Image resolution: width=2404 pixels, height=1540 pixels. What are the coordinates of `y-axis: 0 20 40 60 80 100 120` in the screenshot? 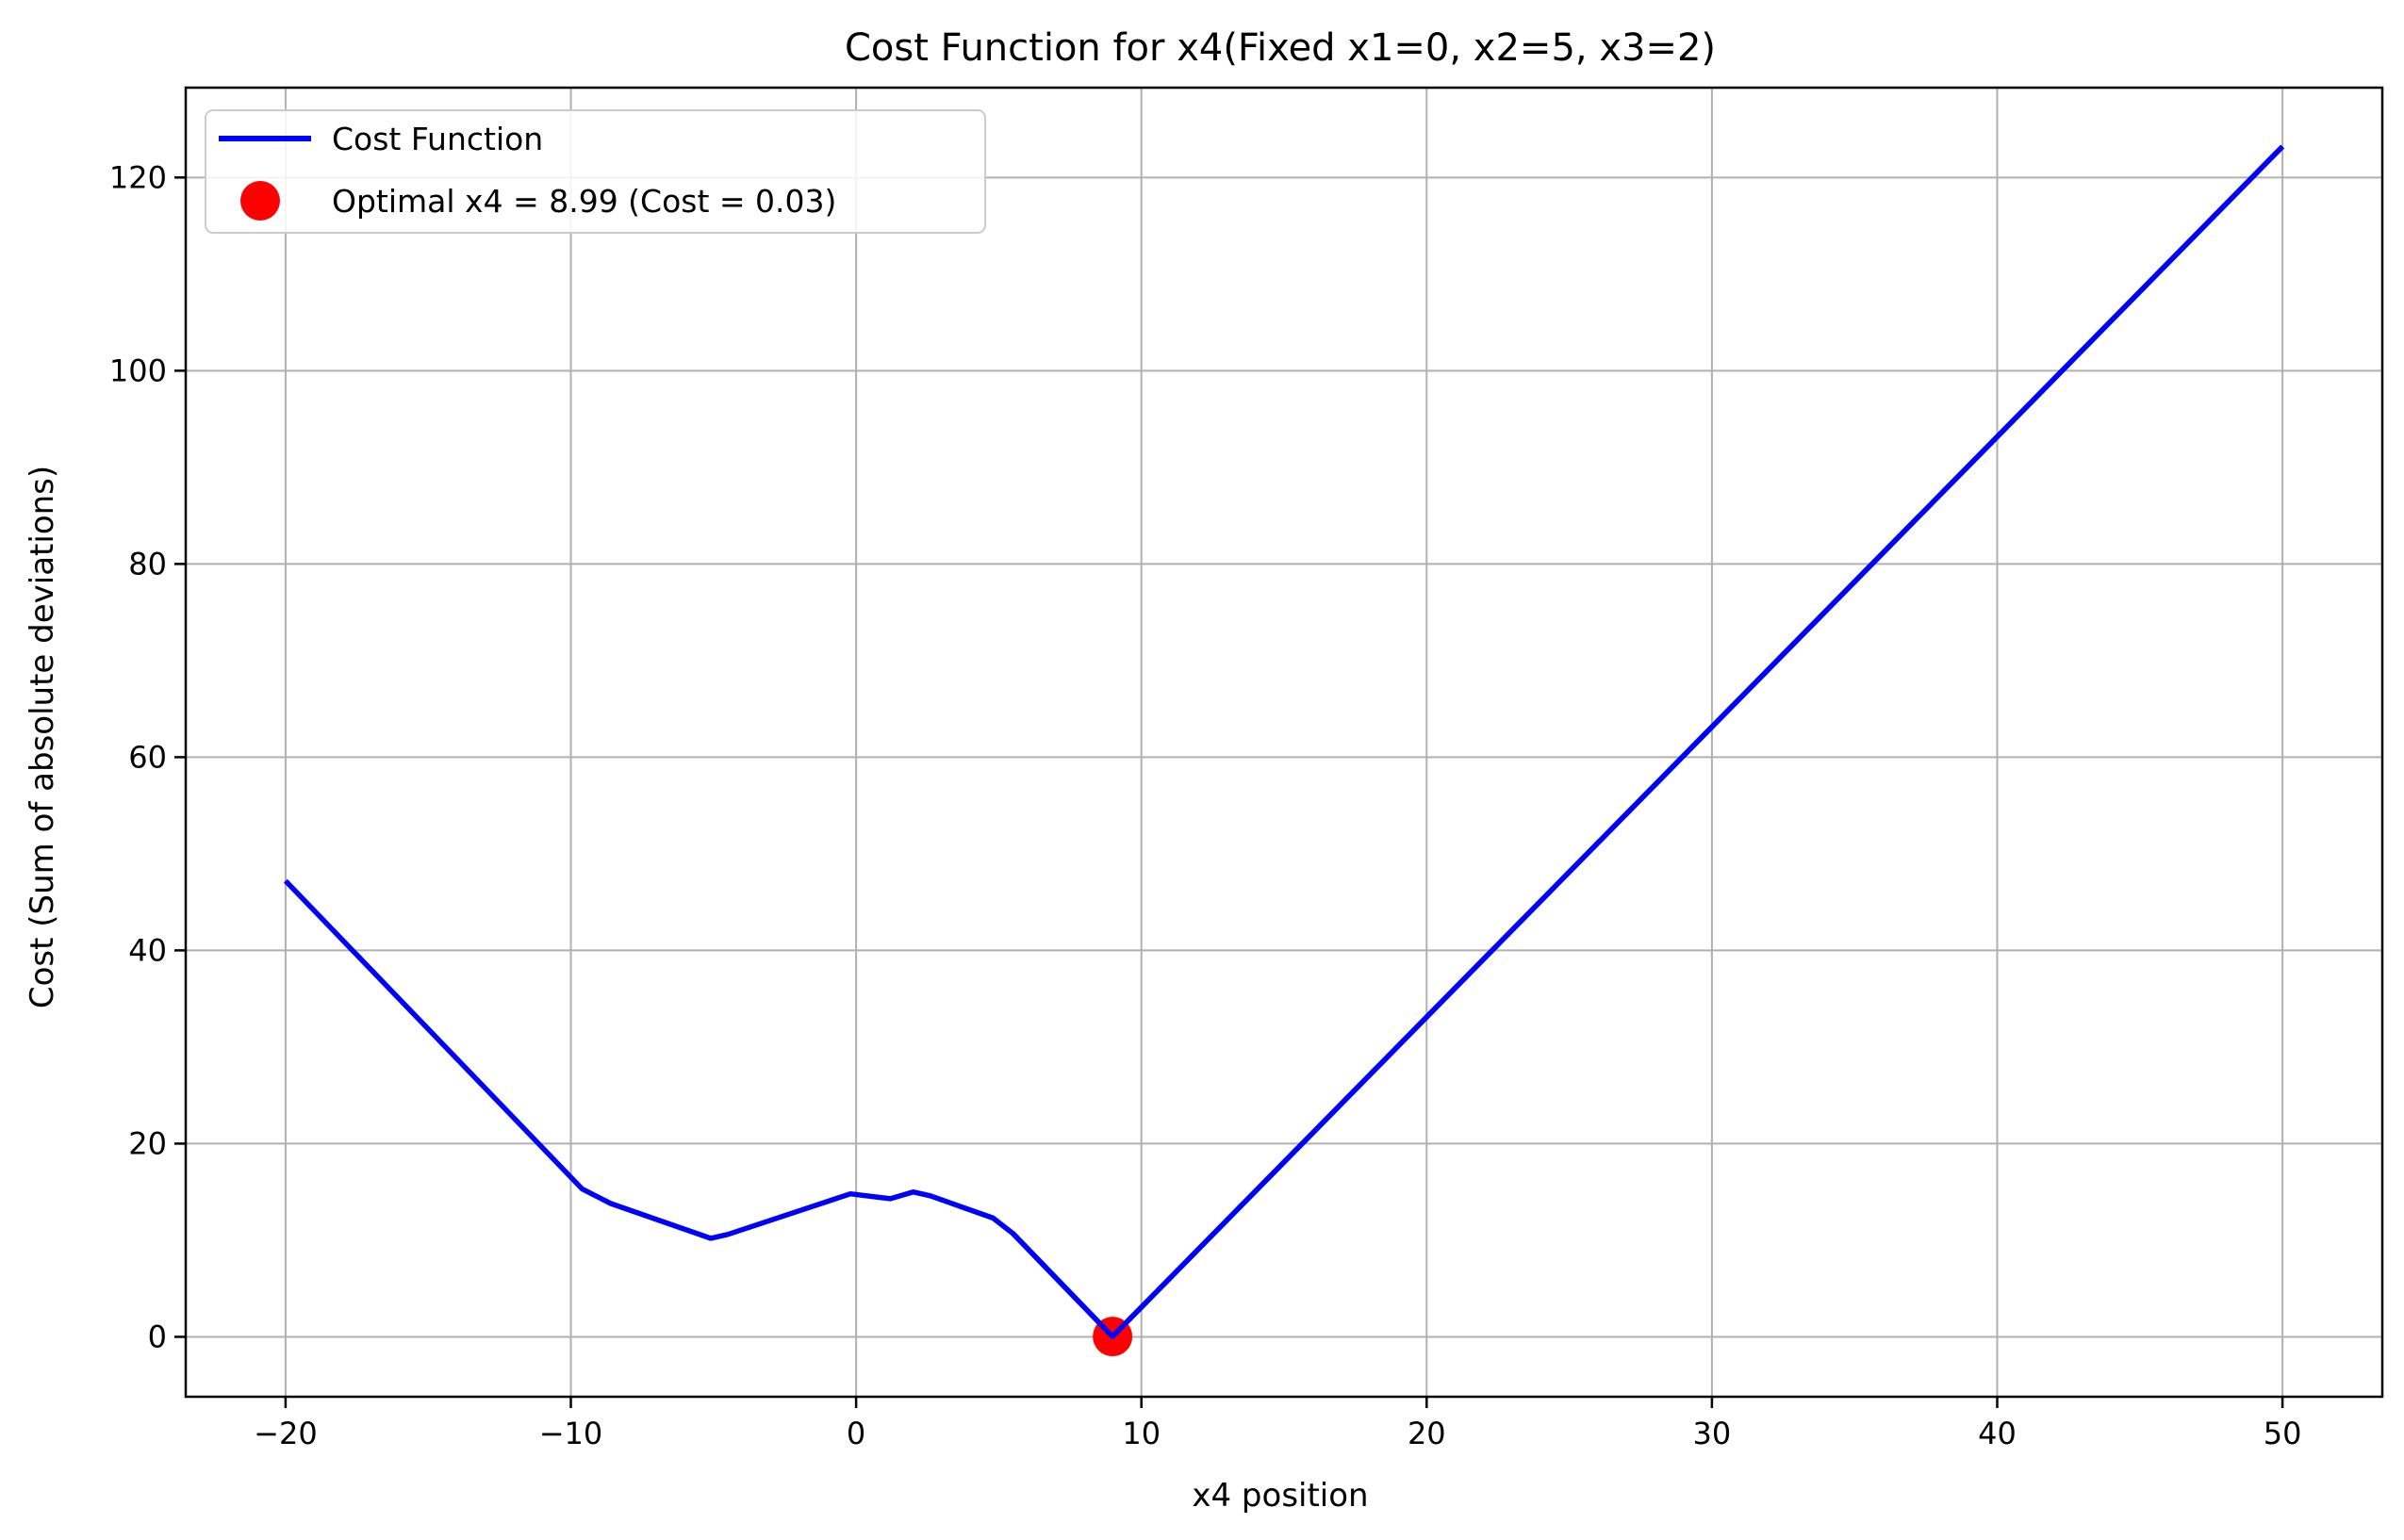 It's located at (147, 756).